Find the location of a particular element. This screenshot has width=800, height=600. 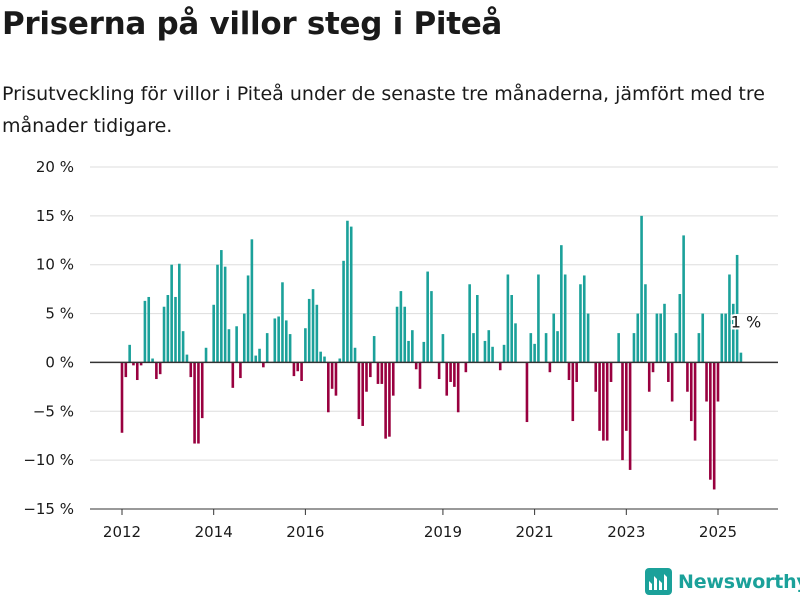

y-tick-label: −15 % is located at coordinates (48, 509).